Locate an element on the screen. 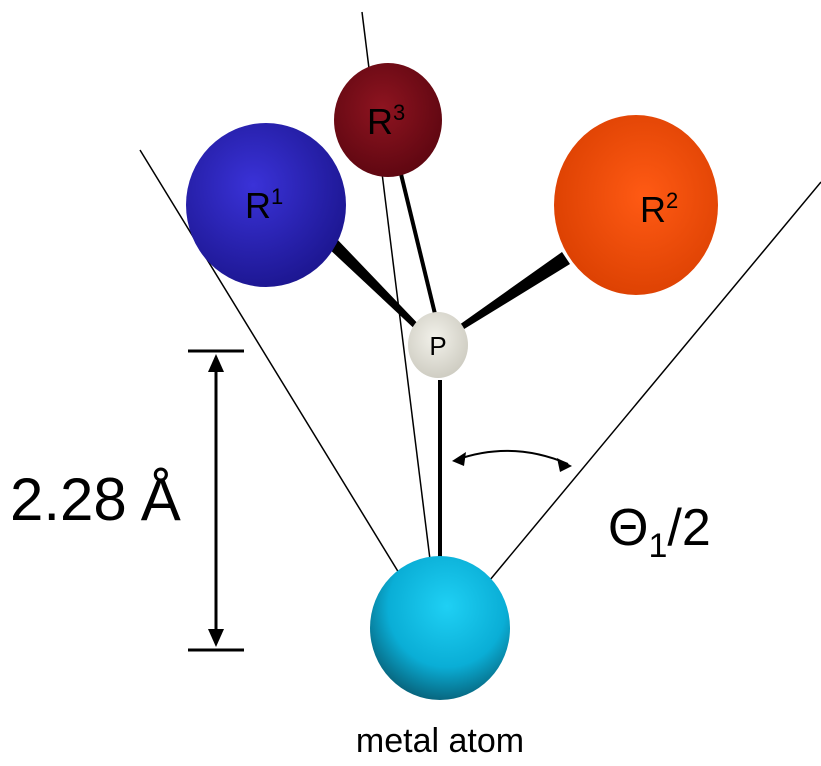 This screenshot has height=766, width=821. distance-arrowhead-bottom is located at coordinates (216, 638).